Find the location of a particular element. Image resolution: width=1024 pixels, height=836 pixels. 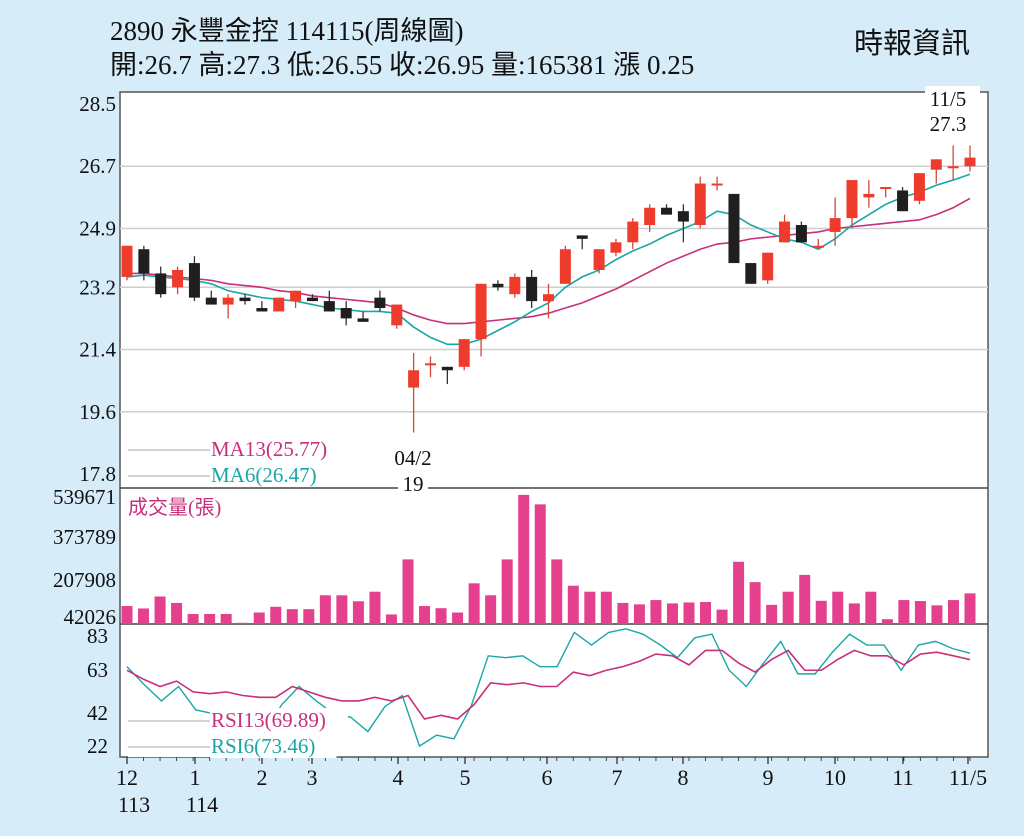

volume-tick: 373789 is located at coordinates (84, 537).